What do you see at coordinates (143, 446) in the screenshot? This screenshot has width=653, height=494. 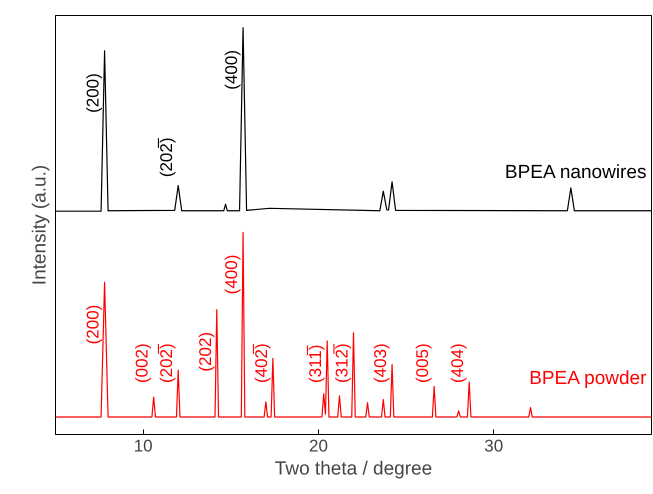 I see `x-tick-label: 10` at bounding box center [143, 446].